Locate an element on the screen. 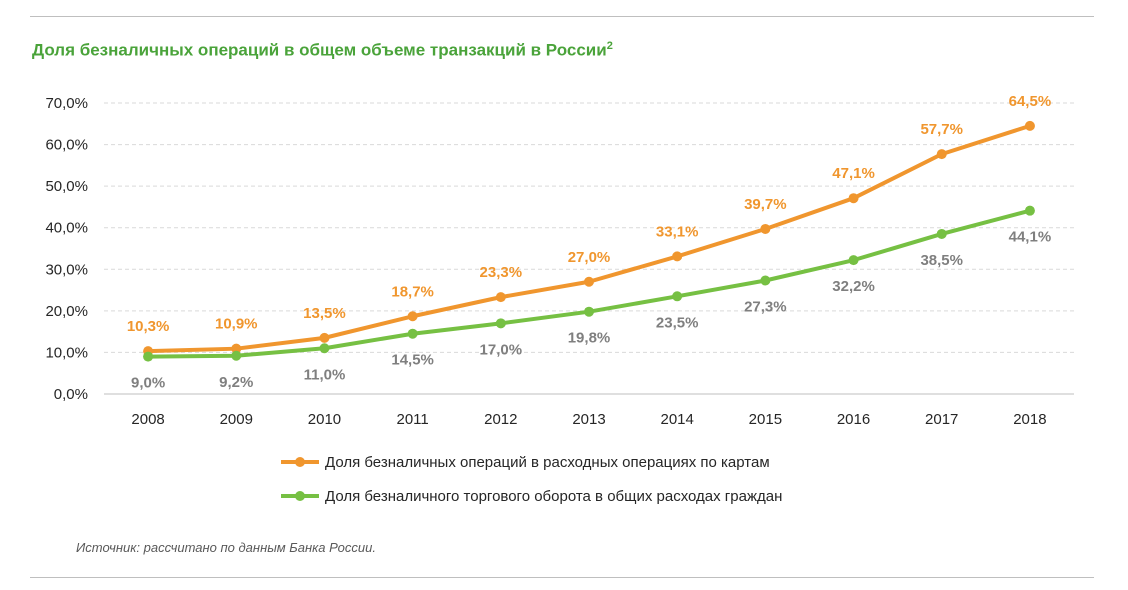 The height and width of the screenshot is (590, 1128). data-label: 10,9% is located at coordinates (236, 324).